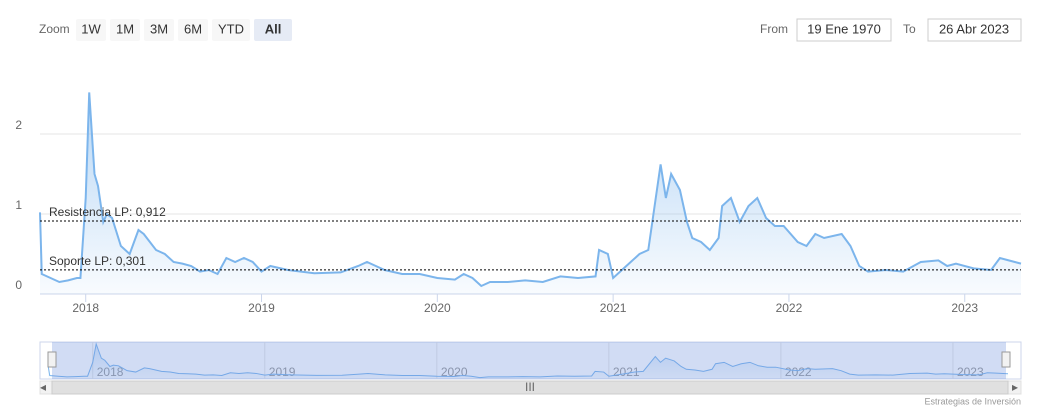 The height and width of the screenshot is (410, 1051). I want to click on scrollbar-thumb, so click(530, 387).